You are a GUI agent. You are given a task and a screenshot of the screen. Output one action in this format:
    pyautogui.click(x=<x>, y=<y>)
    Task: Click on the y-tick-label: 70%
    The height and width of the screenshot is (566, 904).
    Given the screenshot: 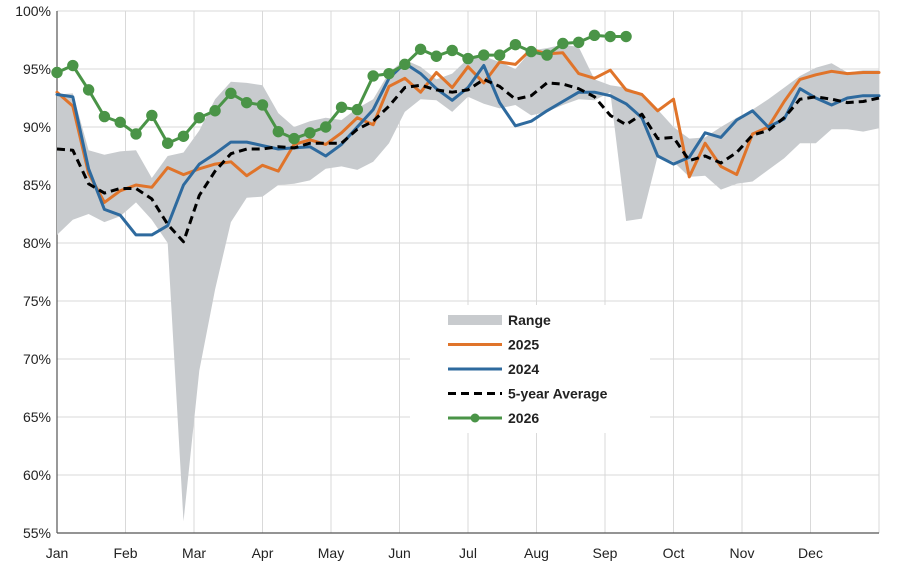 What is the action you would take?
    pyautogui.click(x=37, y=359)
    